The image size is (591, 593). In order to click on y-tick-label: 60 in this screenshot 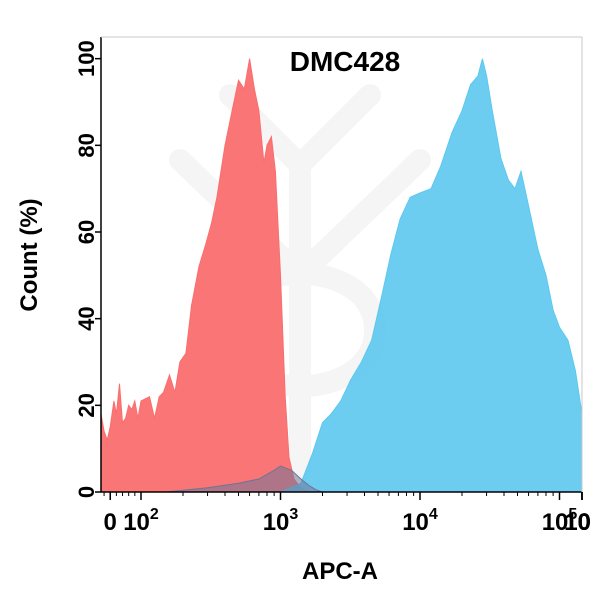, I will do `click(86, 232)`.